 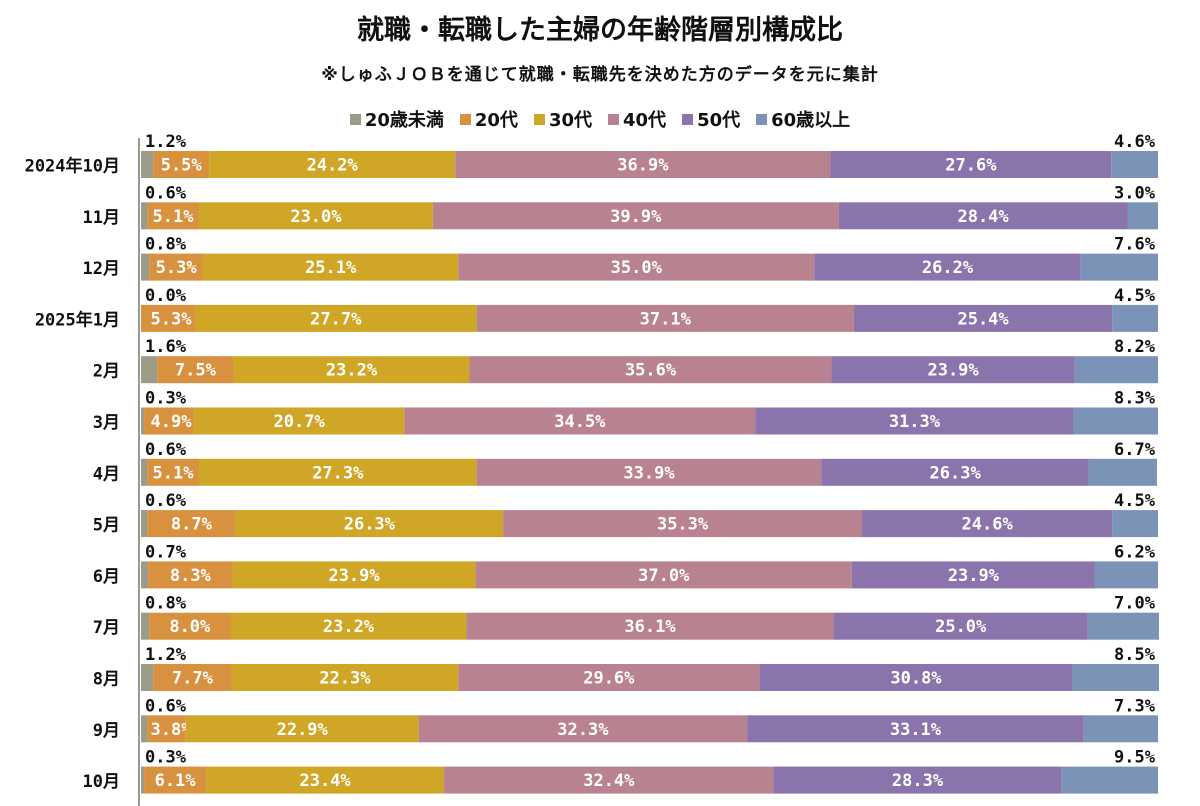 I want to click on data-label: 34.5%, so click(x=580, y=422).